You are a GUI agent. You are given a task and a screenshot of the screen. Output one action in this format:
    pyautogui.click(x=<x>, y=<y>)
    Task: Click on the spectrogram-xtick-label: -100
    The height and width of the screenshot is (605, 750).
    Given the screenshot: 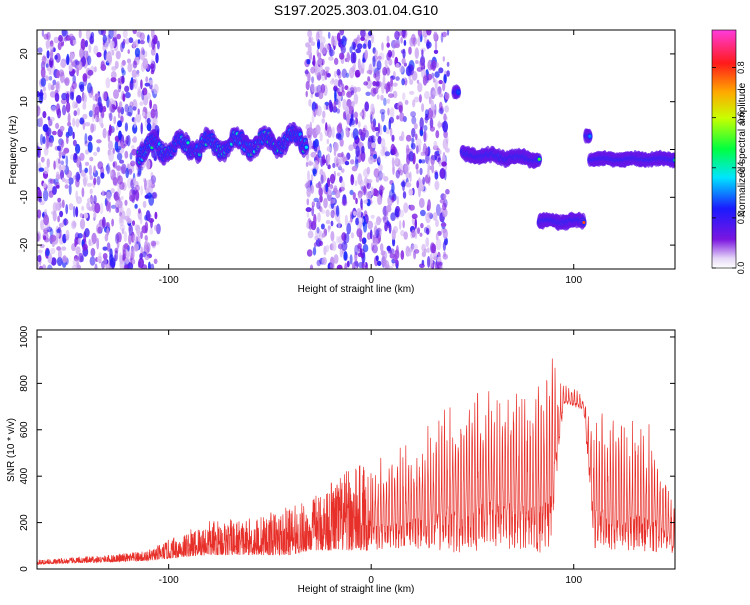 What is the action you would take?
    pyautogui.click(x=169, y=280)
    